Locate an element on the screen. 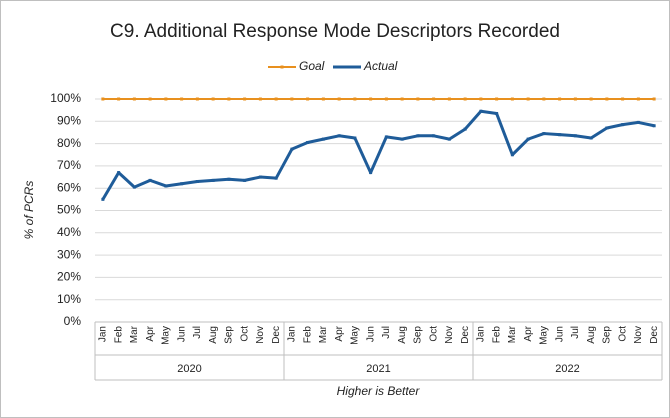  y-tick-label: 70% is located at coordinates (69, 165).